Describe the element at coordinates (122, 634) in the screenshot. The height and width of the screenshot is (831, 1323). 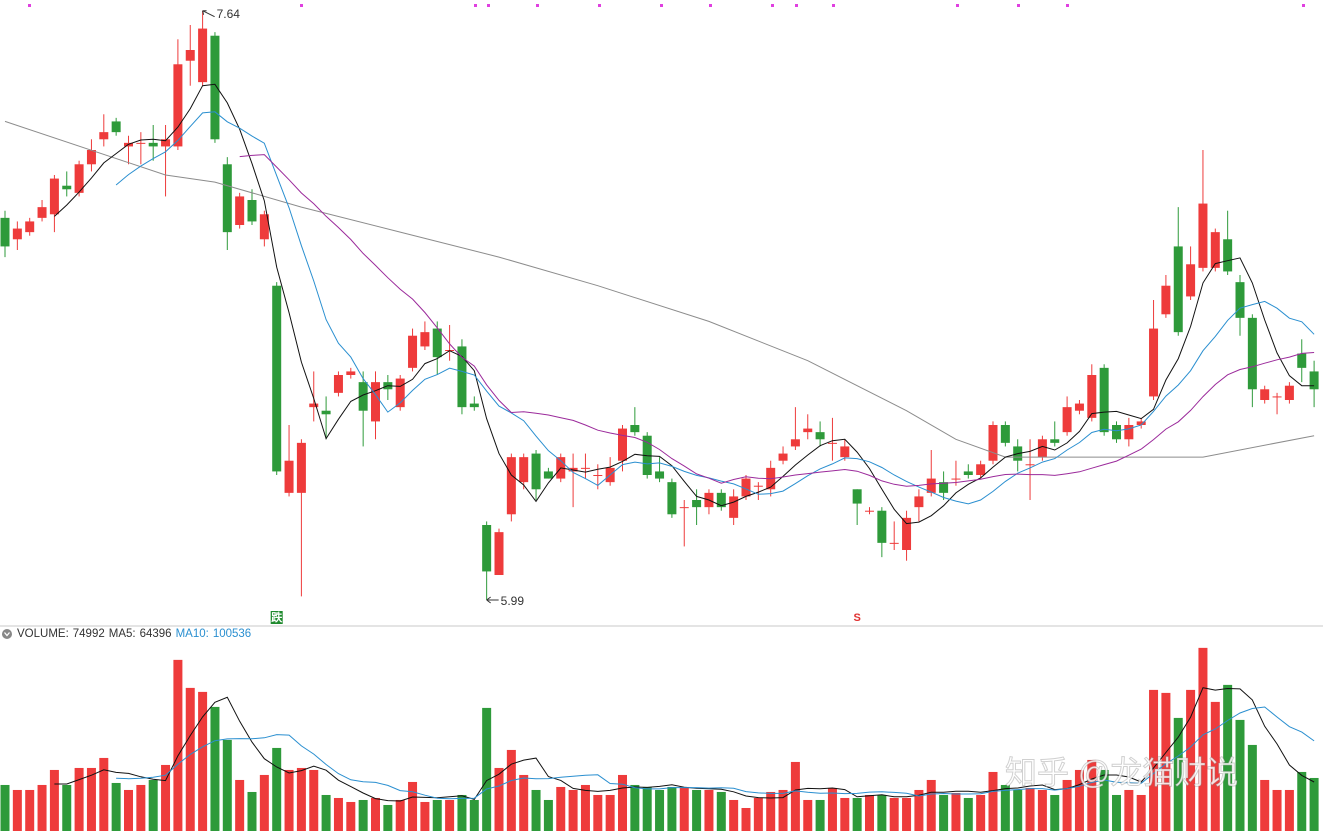
I see `legend-name: MA5:` at that location.